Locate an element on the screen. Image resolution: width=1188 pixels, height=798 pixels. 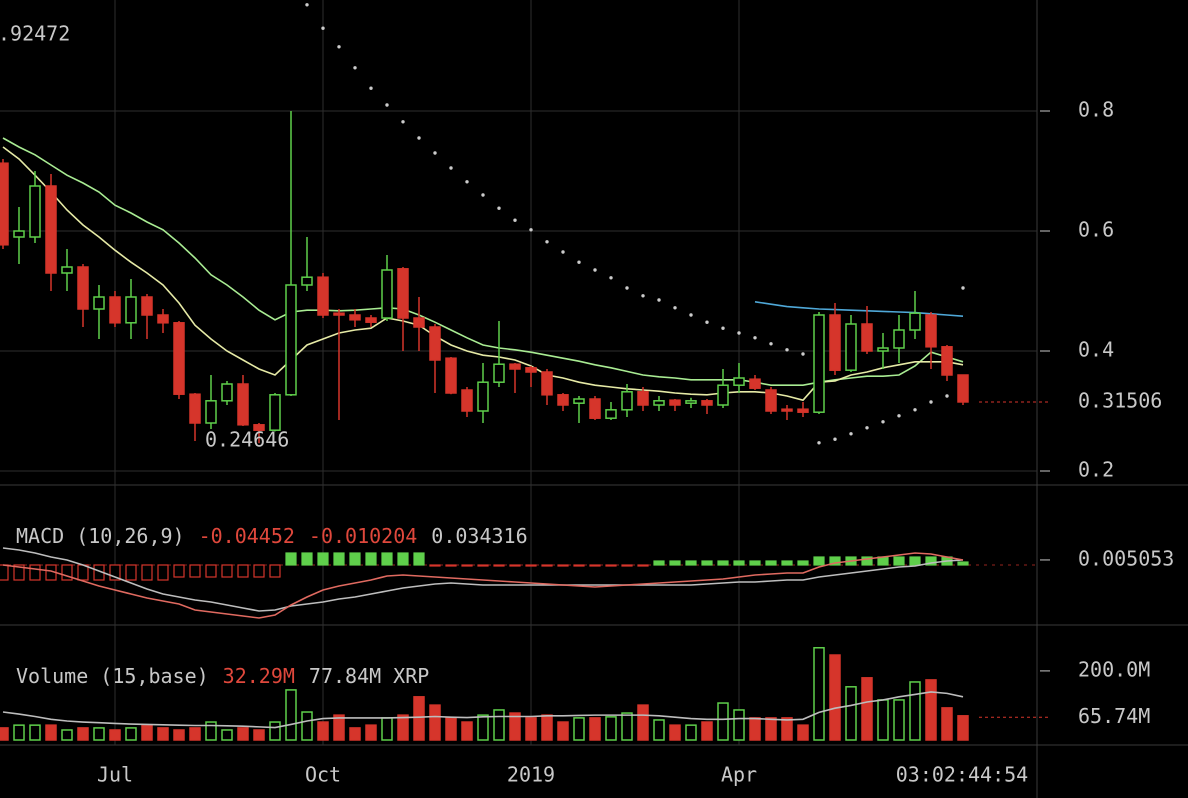
last-price-label: 0.31506 is located at coordinates (1120, 400).